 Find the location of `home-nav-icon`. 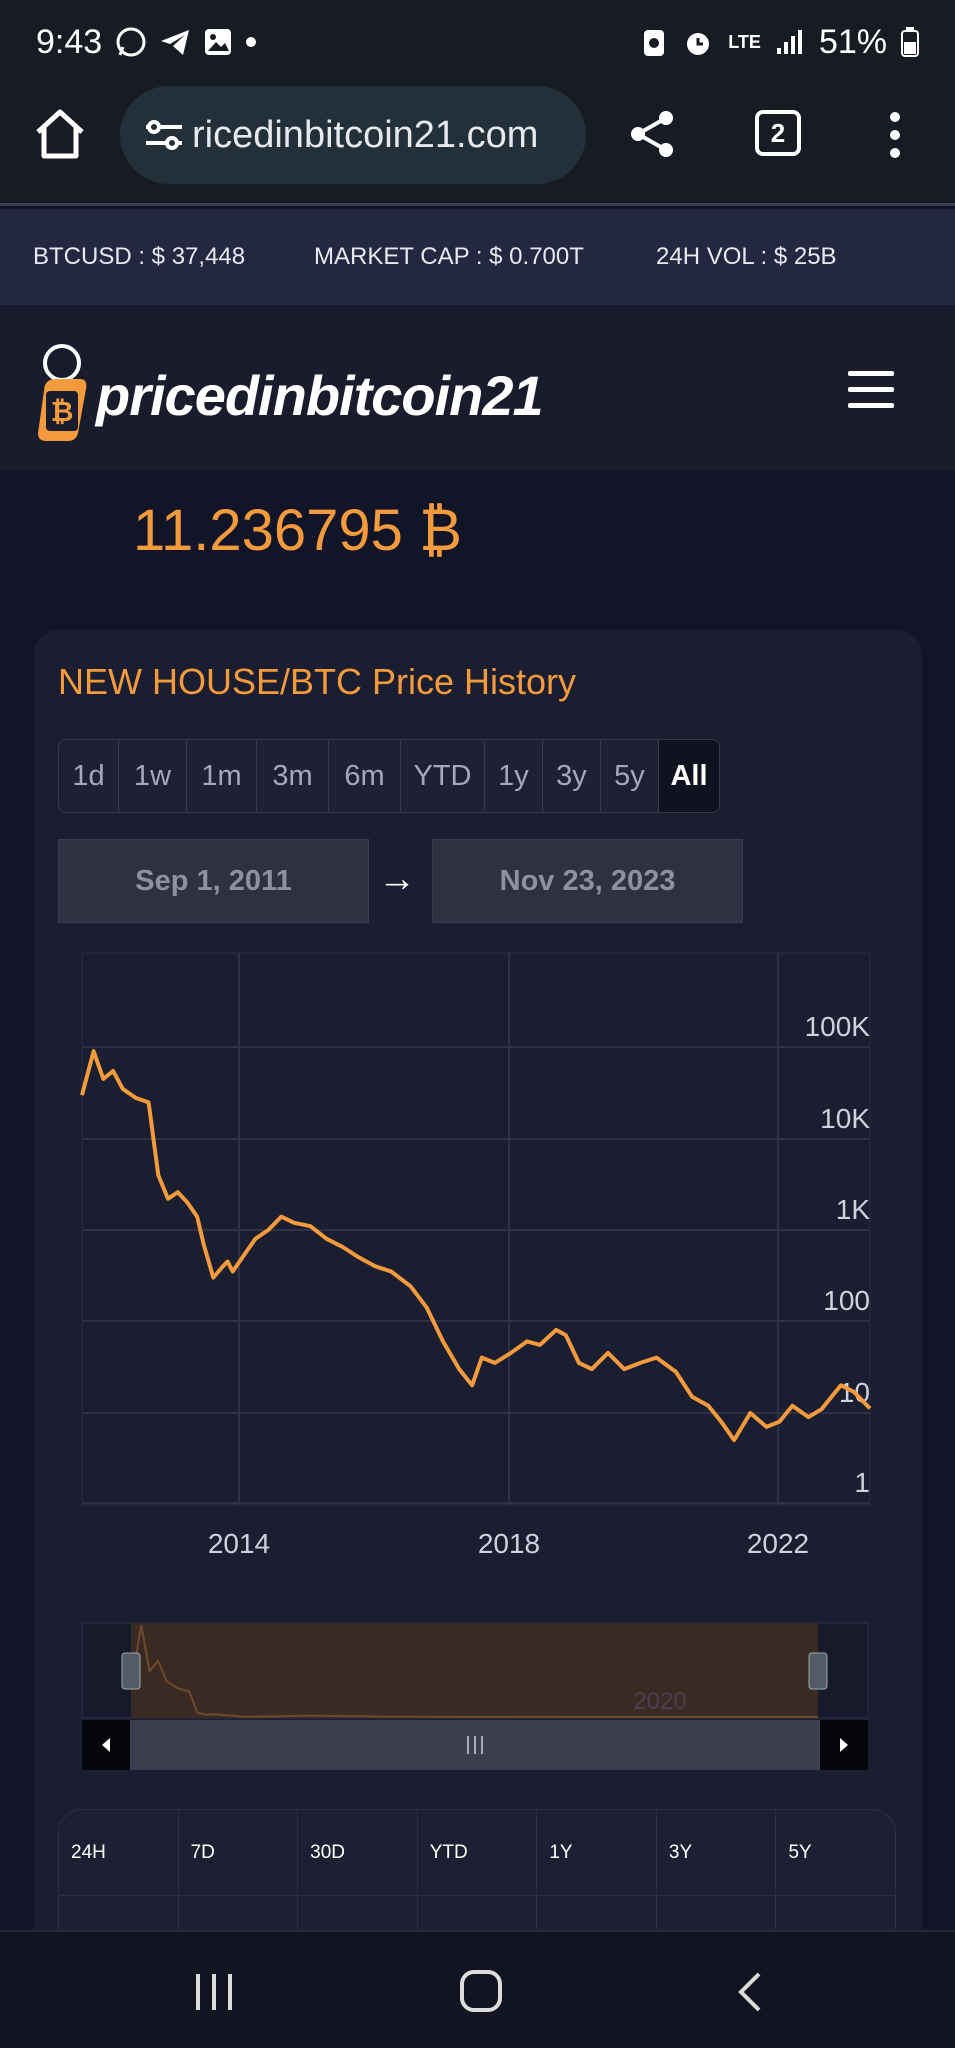

home-nav-icon is located at coordinates (481, 1991).